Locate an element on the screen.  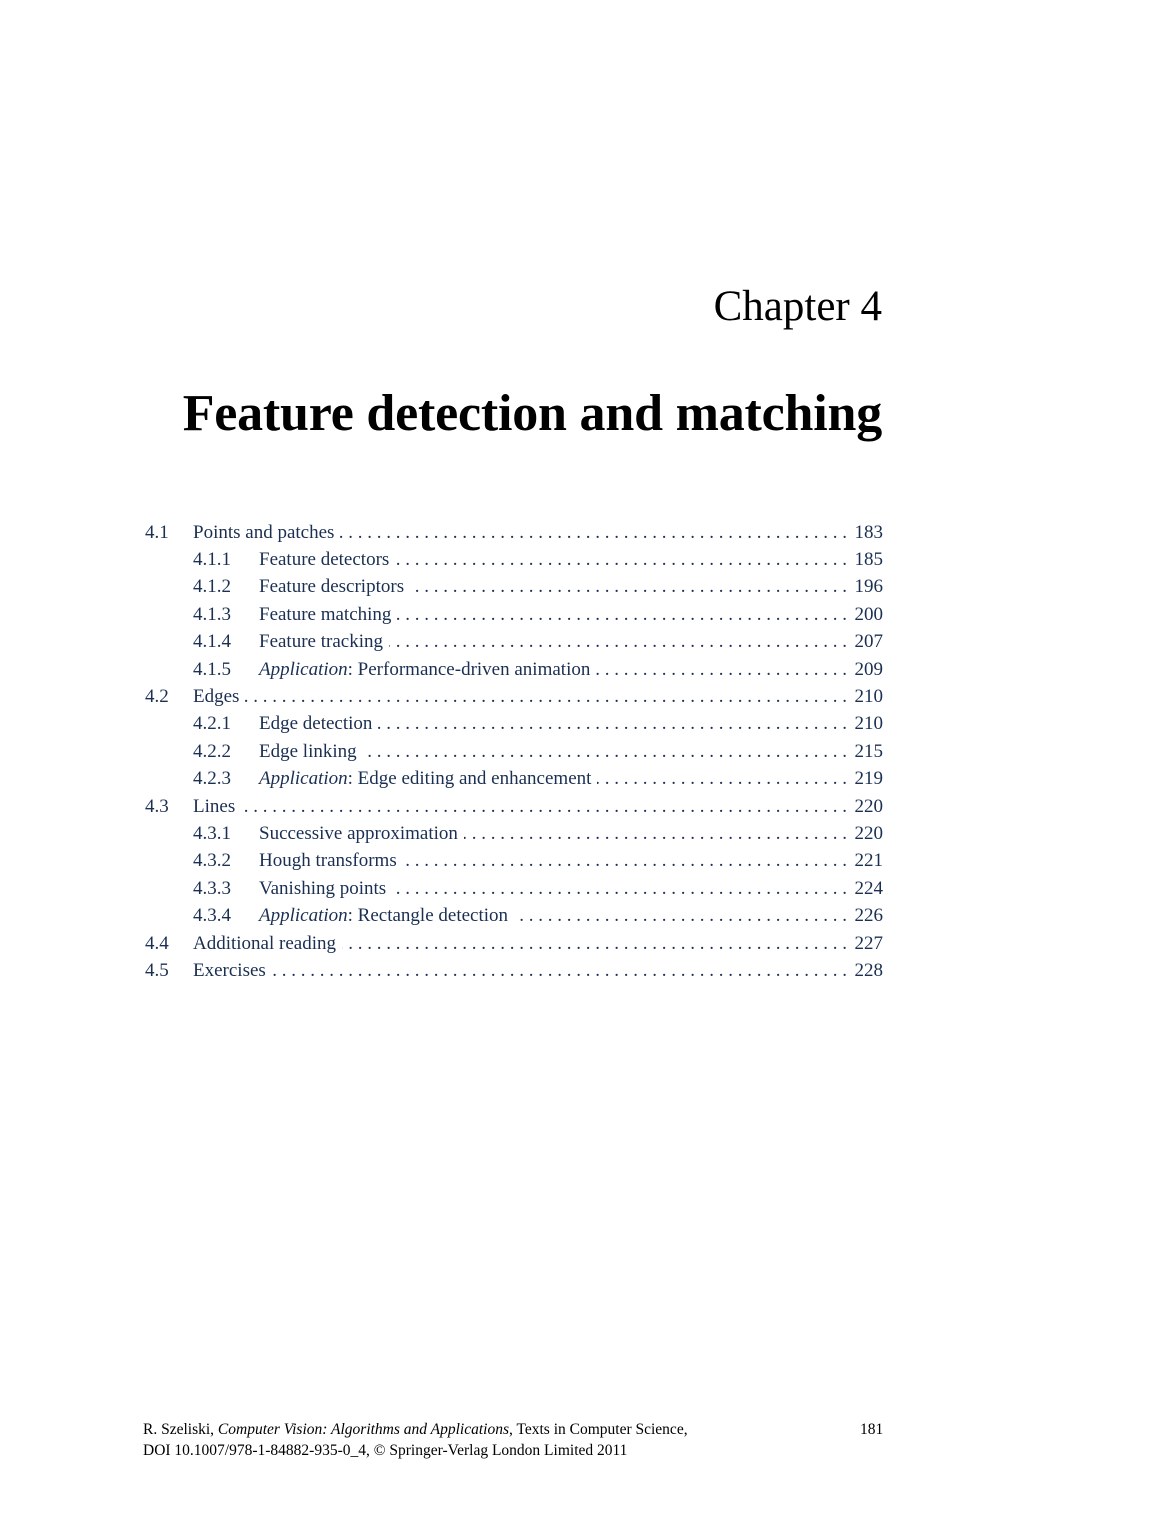
toc-entry-number: 4.4 is located at coordinates (157, 943).